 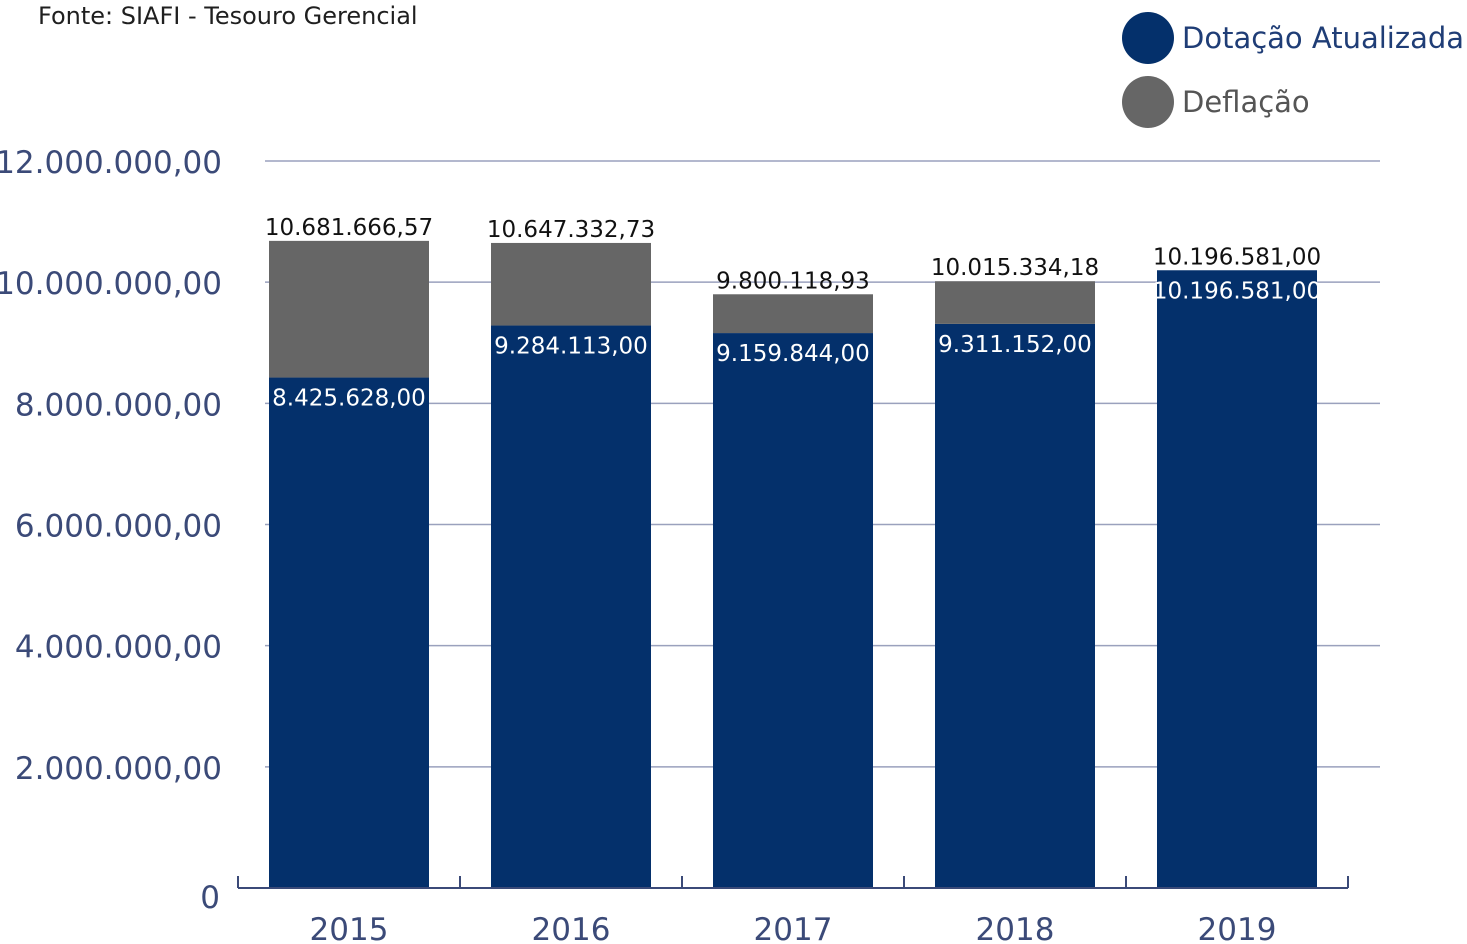 What do you see at coordinates (118, 527) in the screenshot?
I see `y-tick-label: 6.000.000,00` at bounding box center [118, 527].